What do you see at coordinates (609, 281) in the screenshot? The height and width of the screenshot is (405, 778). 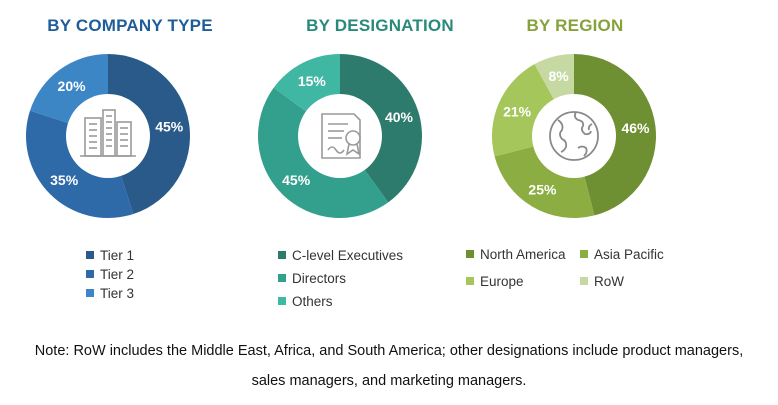 I see `legend-label: RoW` at bounding box center [609, 281].